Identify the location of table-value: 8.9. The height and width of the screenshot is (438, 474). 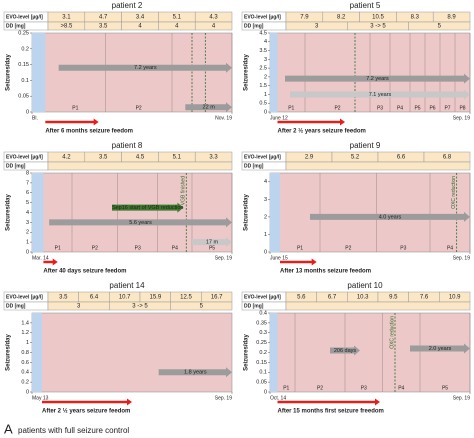
(451, 18).